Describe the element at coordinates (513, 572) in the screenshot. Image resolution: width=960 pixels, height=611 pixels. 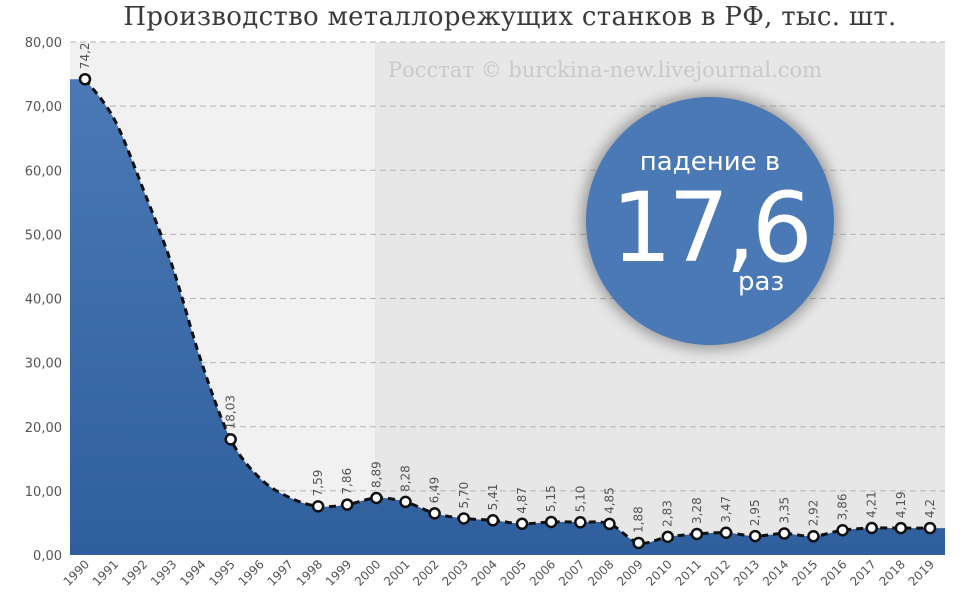
I see `x-tick-label: 2005` at that location.